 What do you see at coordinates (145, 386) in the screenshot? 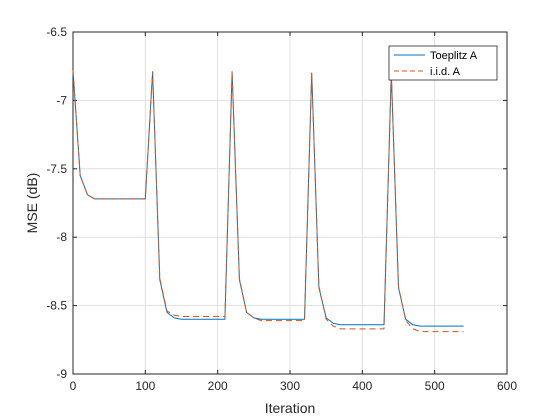
I see `x-tick-label: 100` at bounding box center [145, 386].